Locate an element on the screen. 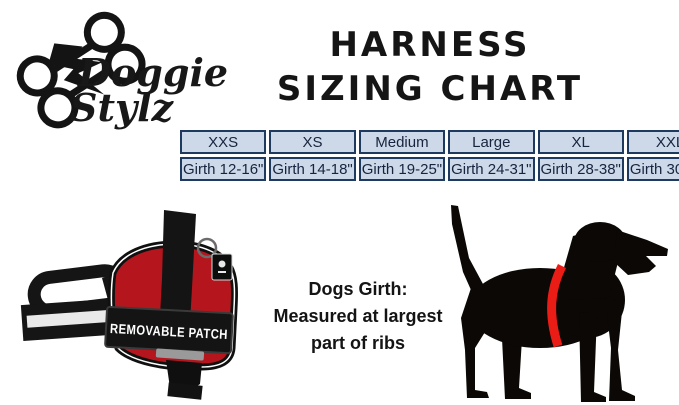  page-title: HARNESS SIZING CHART is located at coordinates (430, 67).